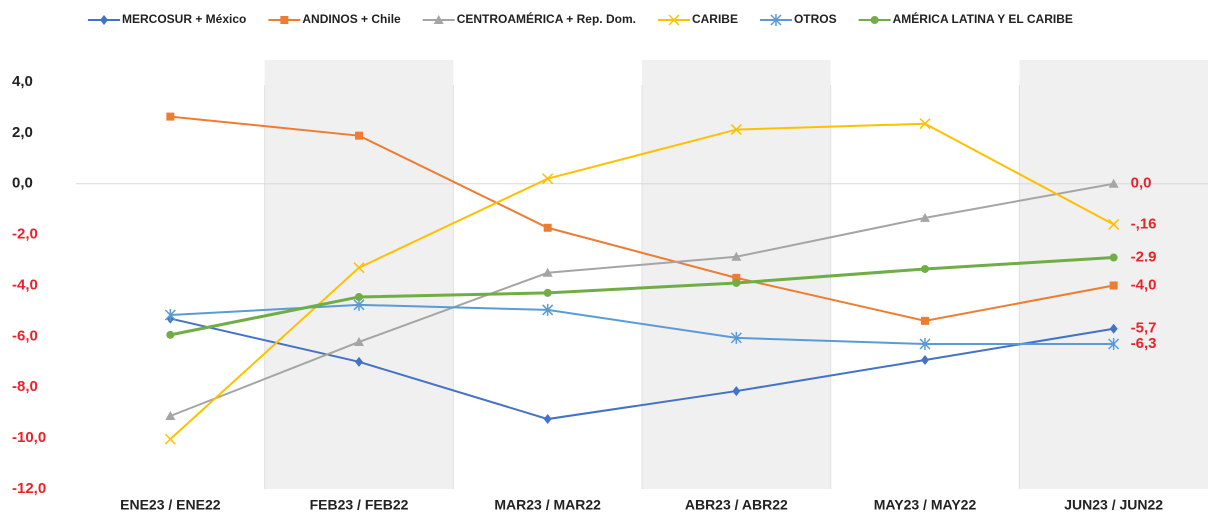 Image resolution: width=1208 pixels, height=522 pixels. Describe the element at coordinates (1144, 343) in the screenshot. I see `value-label: -6,3` at that location.